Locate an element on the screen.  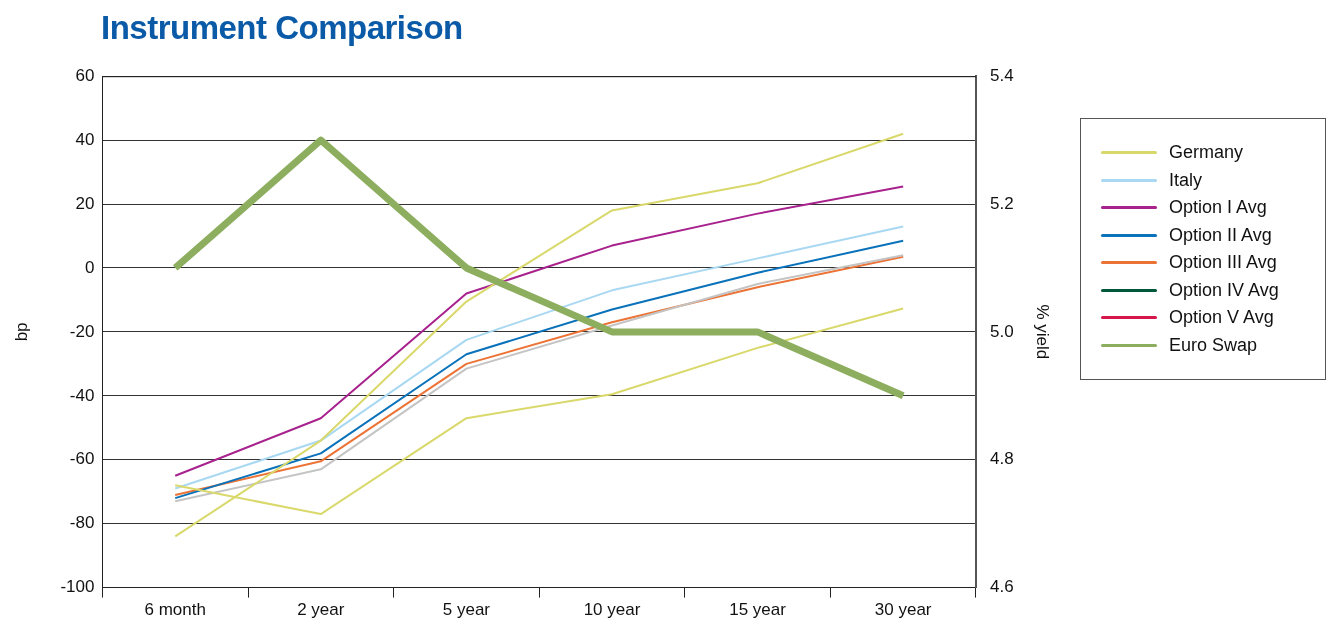
y2-tick-label: 5.2 is located at coordinates (1001, 203).